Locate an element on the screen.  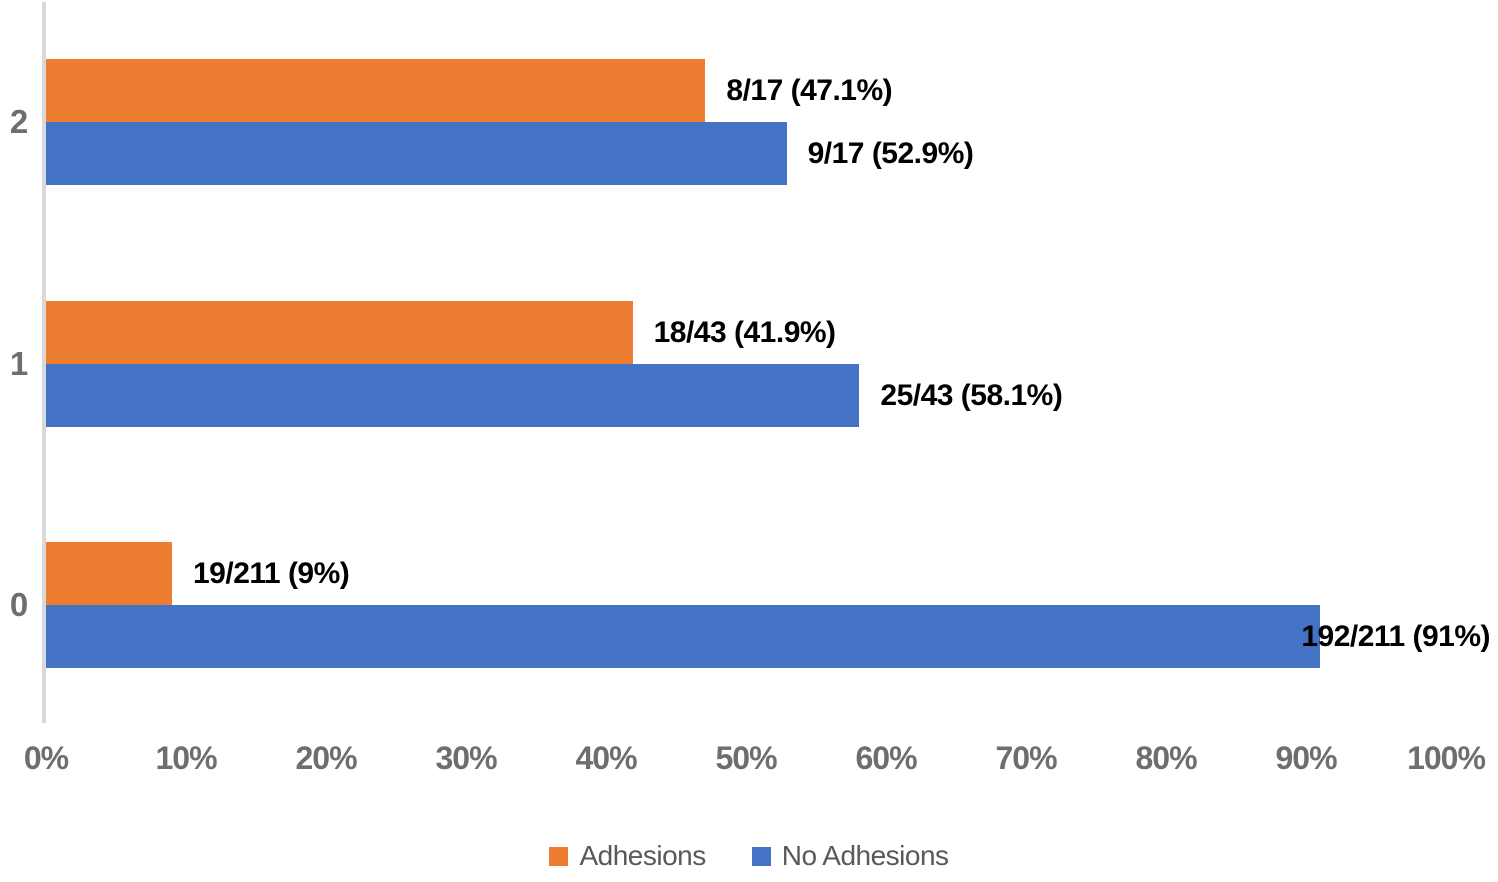
legend-item-adhesions: Adhesions is located at coordinates (627, 856).